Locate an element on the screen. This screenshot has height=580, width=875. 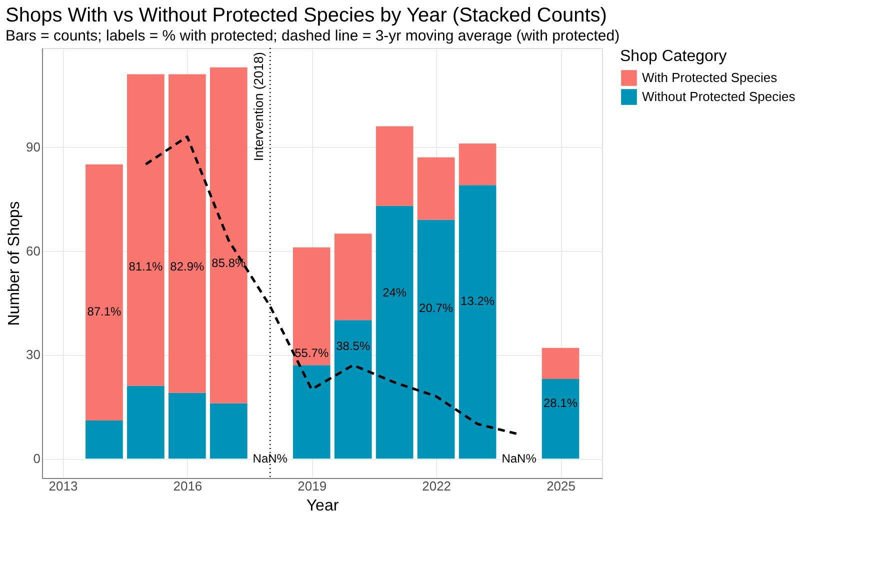
annotation: 85.8% is located at coordinates (229, 263).